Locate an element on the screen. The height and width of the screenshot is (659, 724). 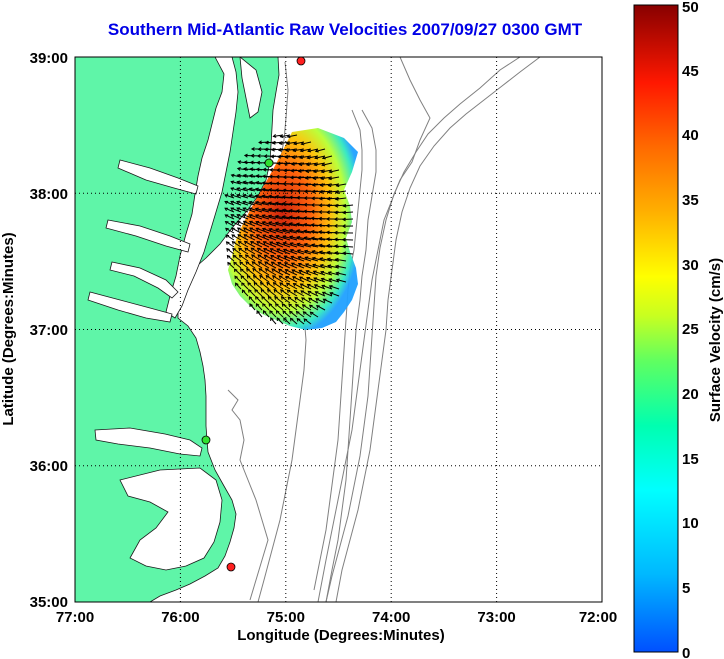
tributary-york is located at coordinates (144, 280).